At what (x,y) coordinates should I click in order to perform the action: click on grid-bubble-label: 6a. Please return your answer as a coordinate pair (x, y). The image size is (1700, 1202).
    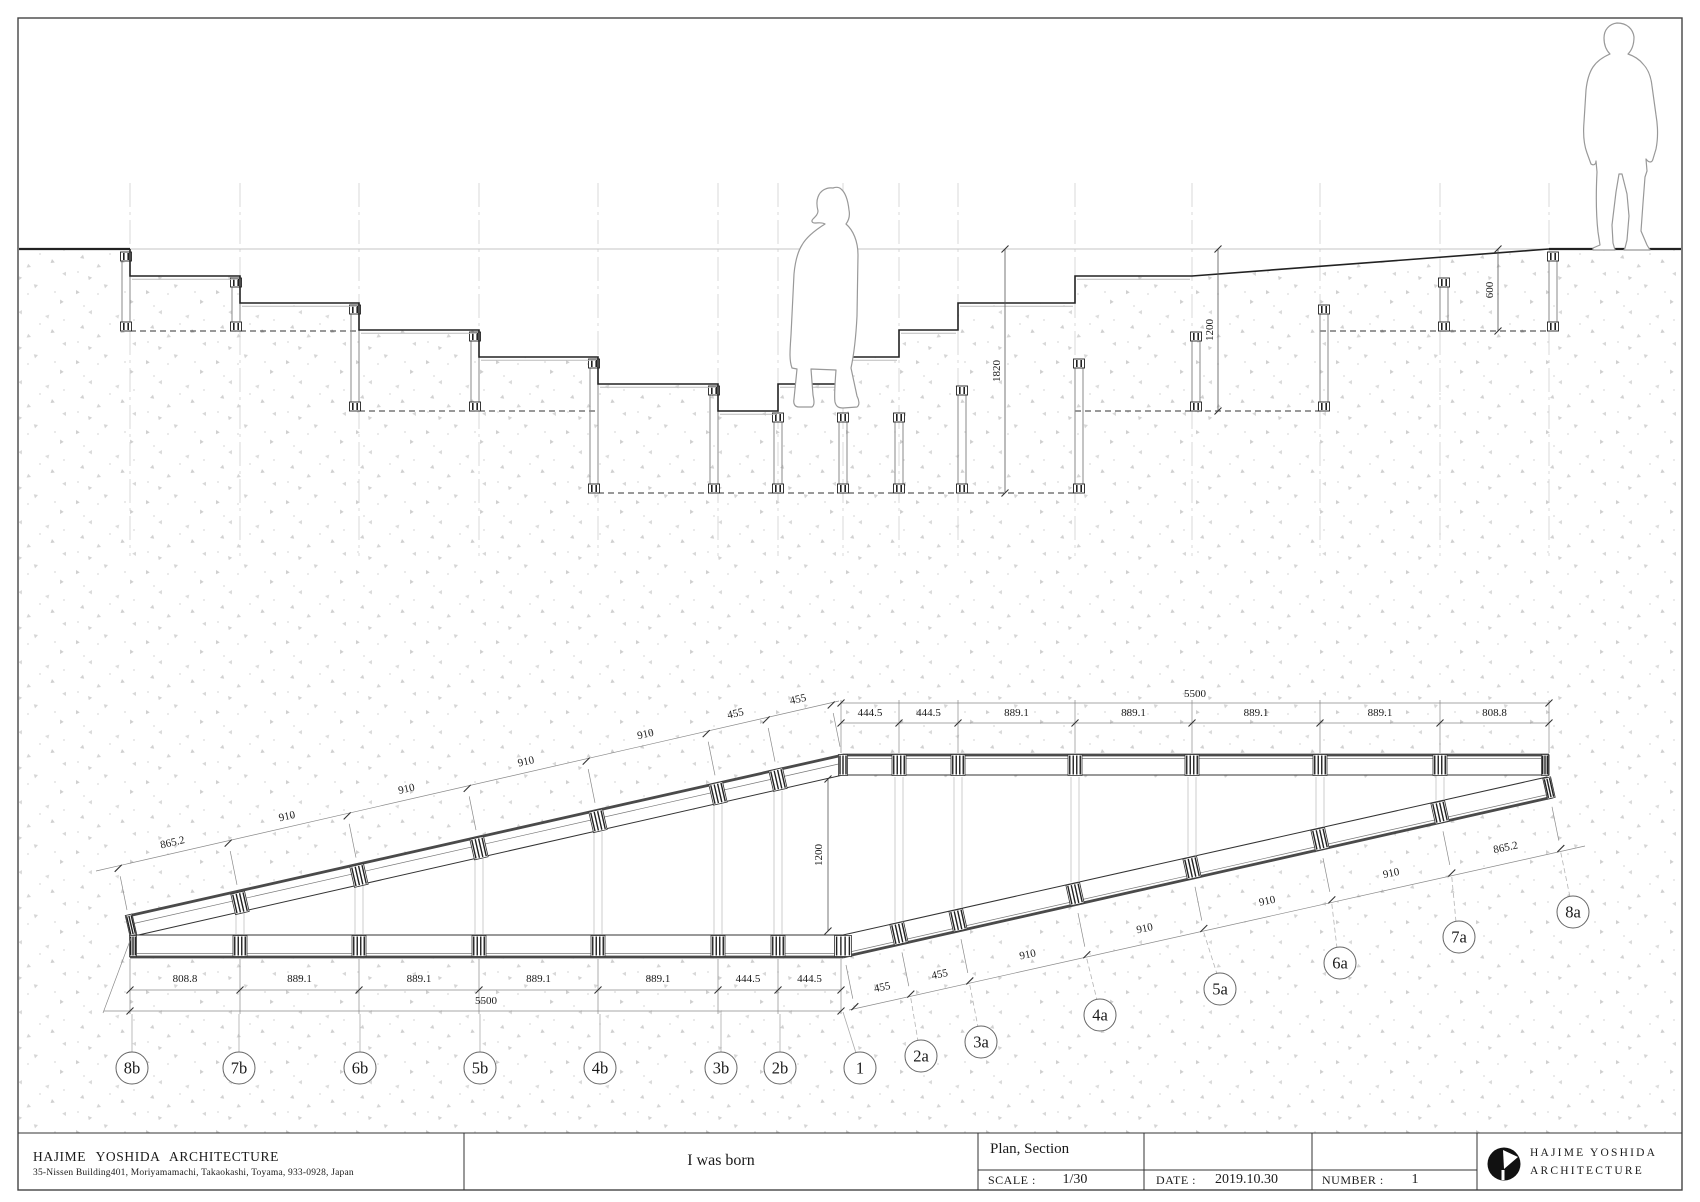
    Looking at the image, I should click on (1340, 963).